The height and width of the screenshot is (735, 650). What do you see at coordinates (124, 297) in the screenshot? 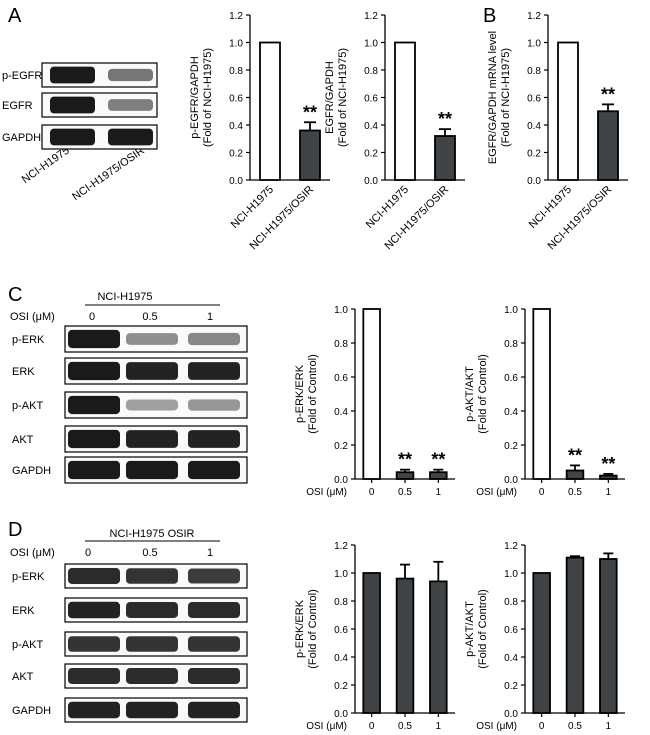
I see `cell-line-label-c: NCI-H1975` at bounding box center [124, 297].